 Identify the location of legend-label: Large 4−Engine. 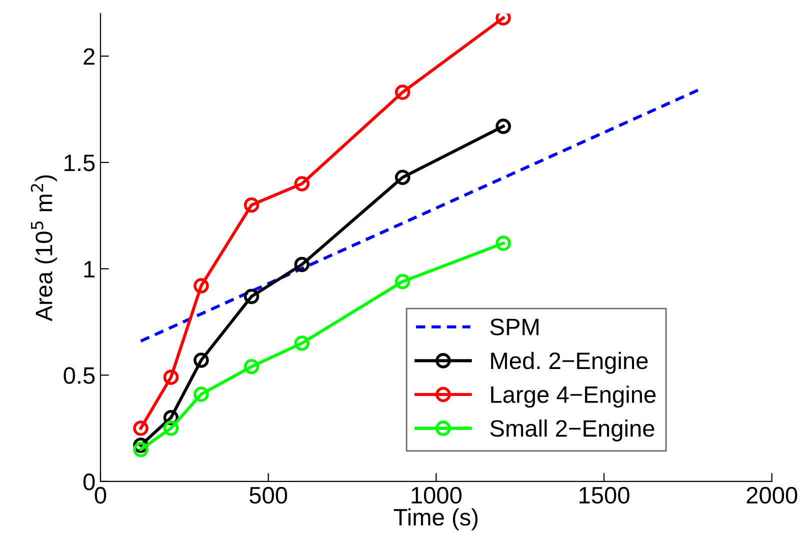
(573, 397).